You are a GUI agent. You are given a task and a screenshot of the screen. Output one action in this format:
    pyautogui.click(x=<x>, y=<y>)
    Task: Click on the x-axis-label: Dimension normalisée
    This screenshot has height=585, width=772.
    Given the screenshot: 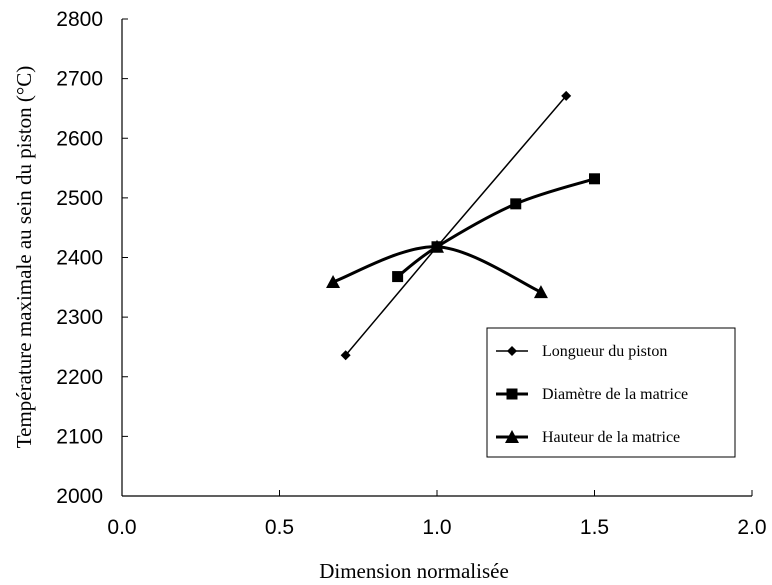 What is the action you would take?
    pyautogui.click(x=414, y=571)
    